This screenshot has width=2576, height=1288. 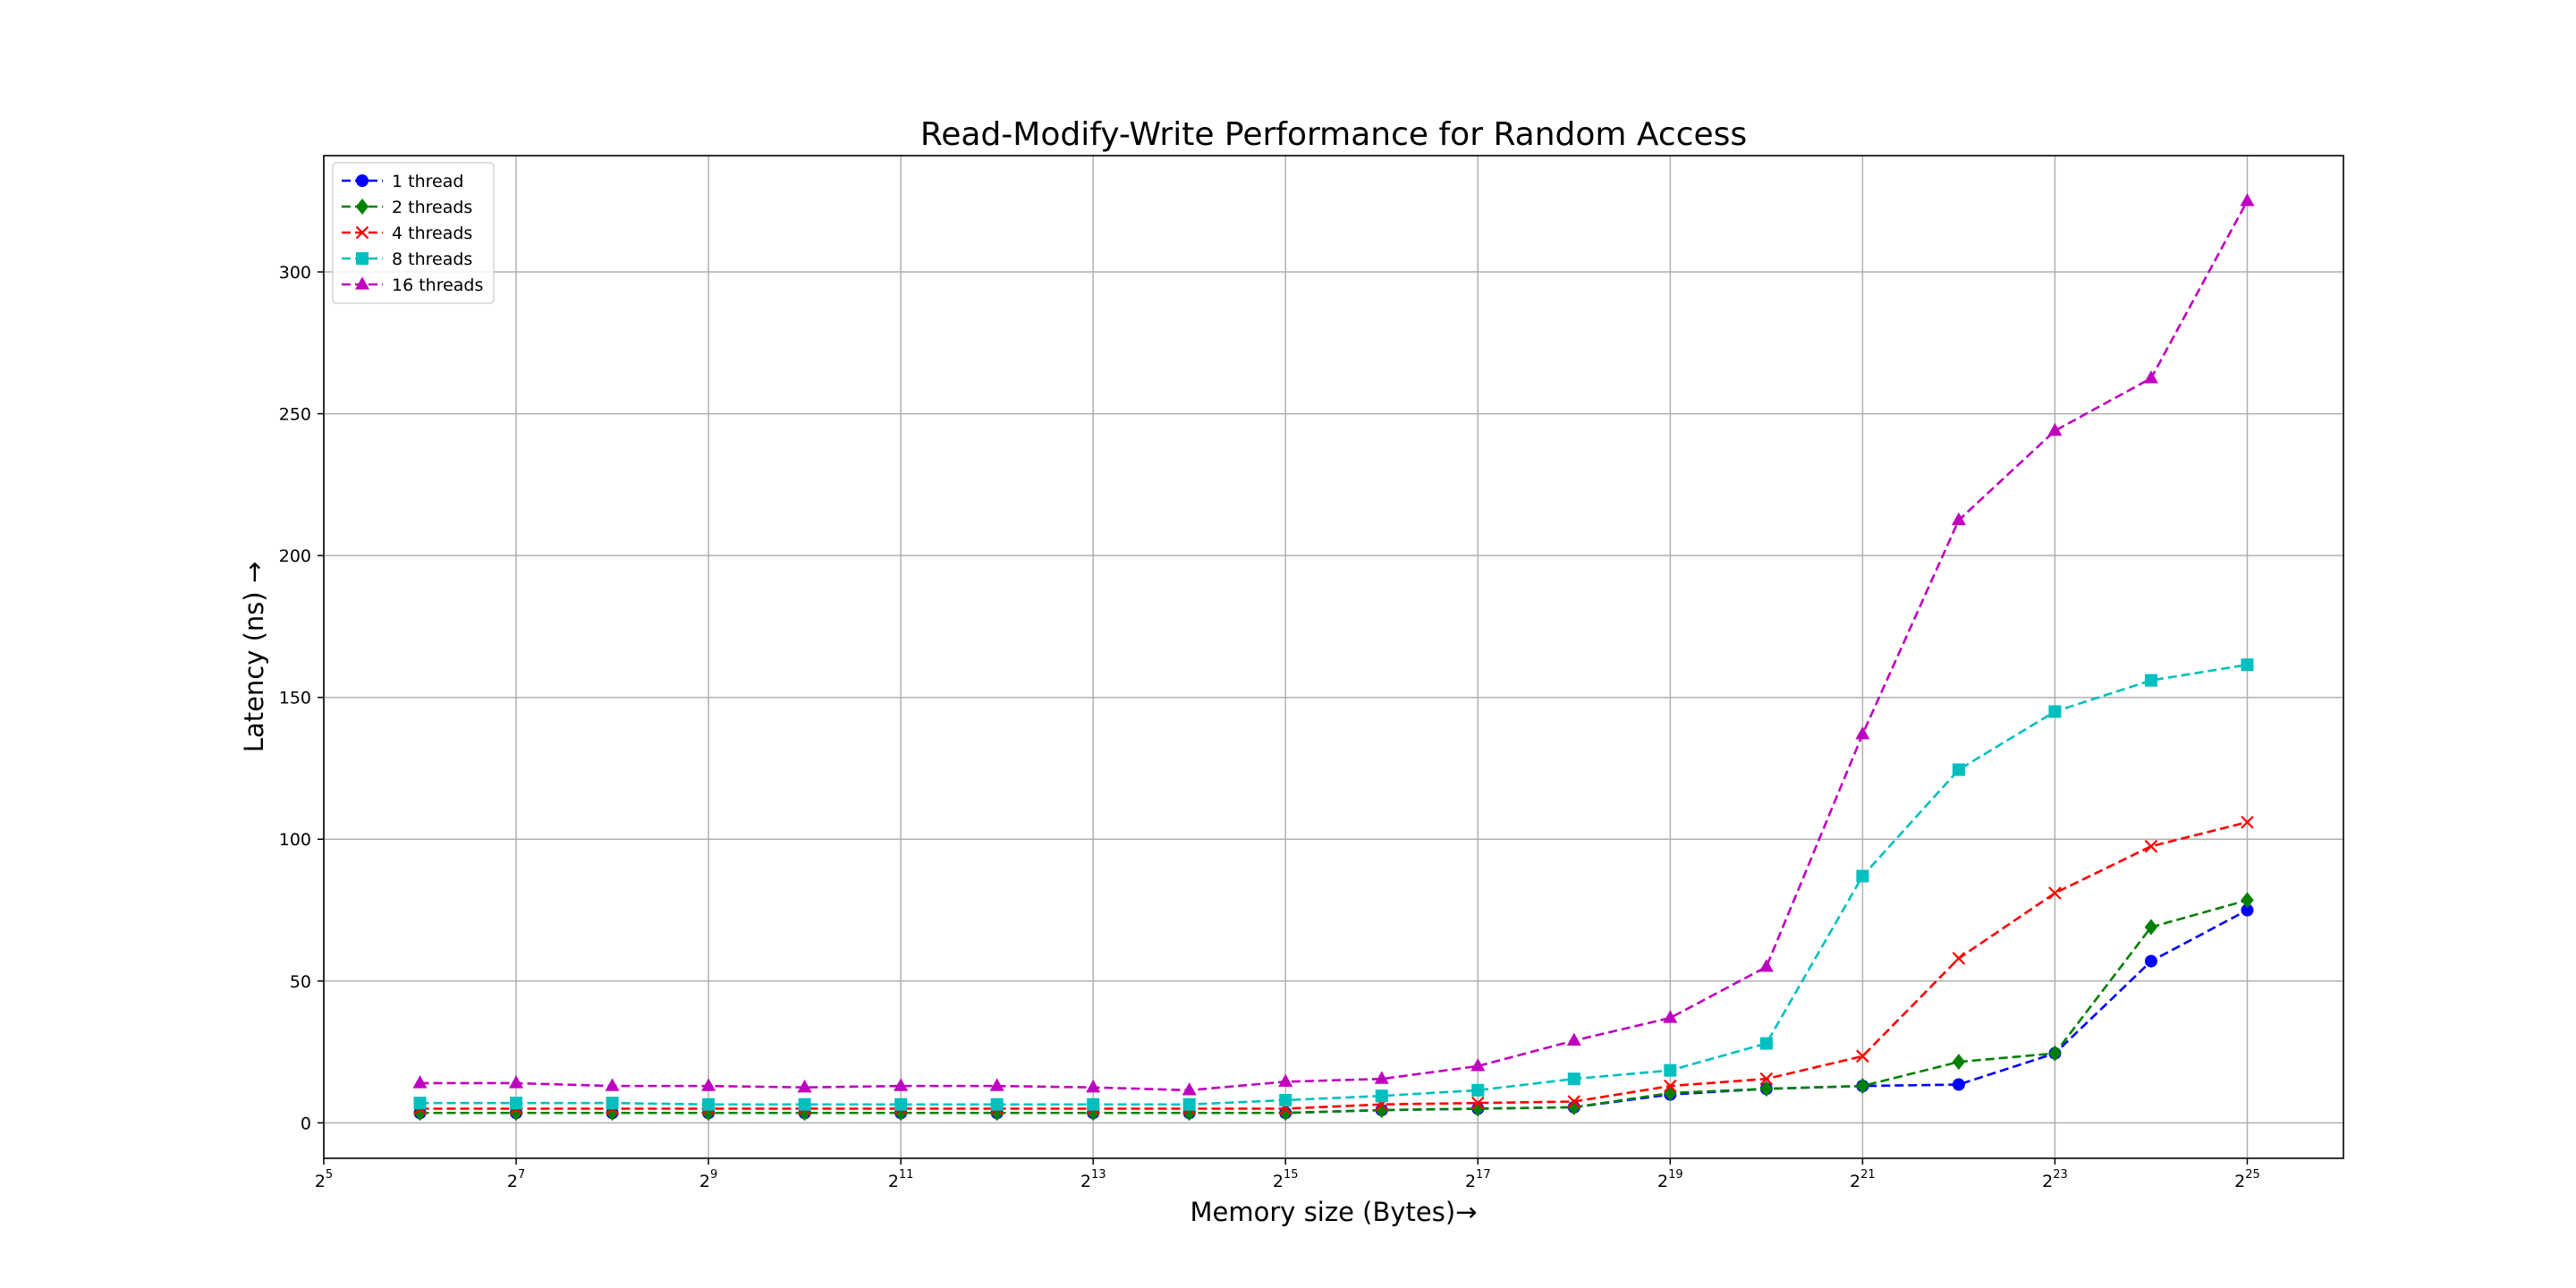 What do you see at coordinates (295, 415) in the screenshot?
I see `y-tick-label: 250` at bounding box center [295, 415].